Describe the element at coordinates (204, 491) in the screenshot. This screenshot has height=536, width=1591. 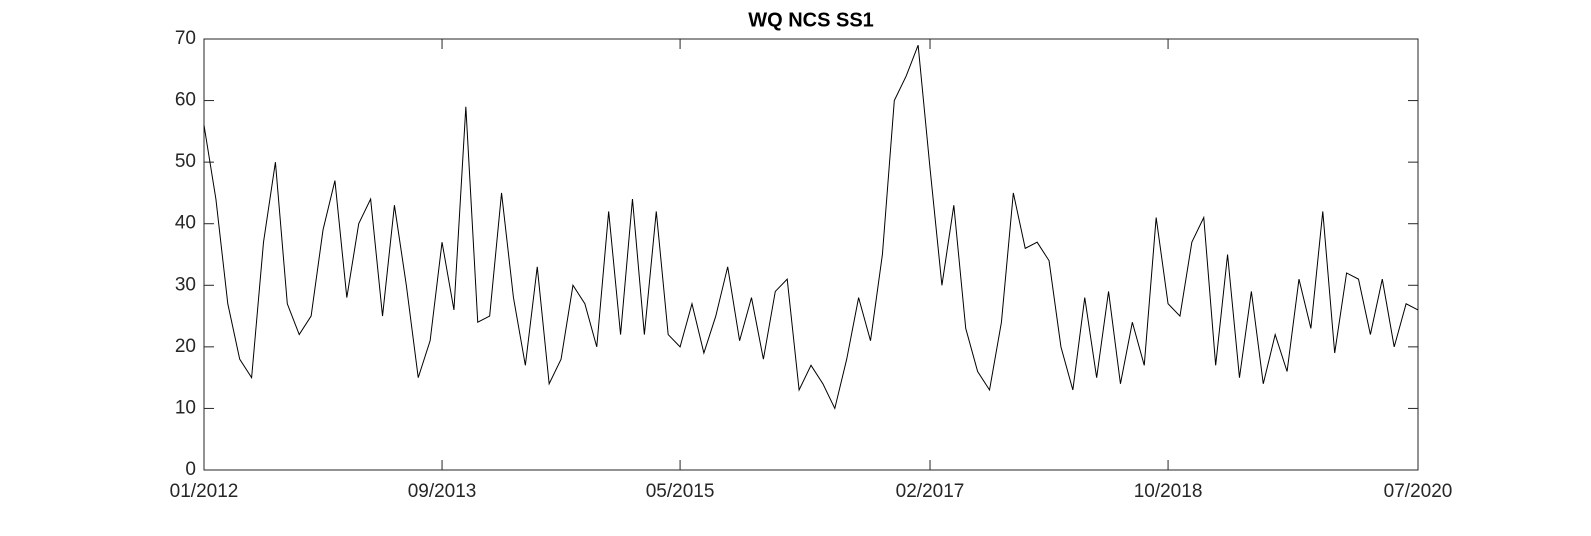
I see `x-tick-label: 01/2012` at that location.